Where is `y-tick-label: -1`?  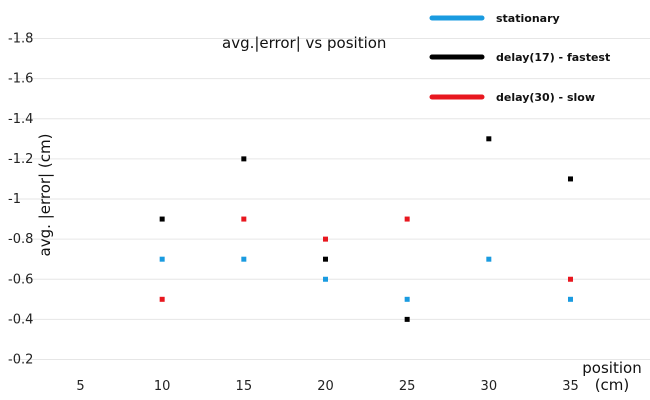
y-tick-label: -1 is located at coordinates (14, 199).